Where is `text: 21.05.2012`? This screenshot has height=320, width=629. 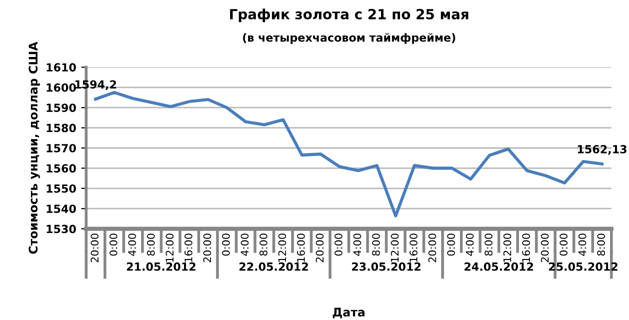 text: 21.05.2012 is located at coordinates (161, 266).